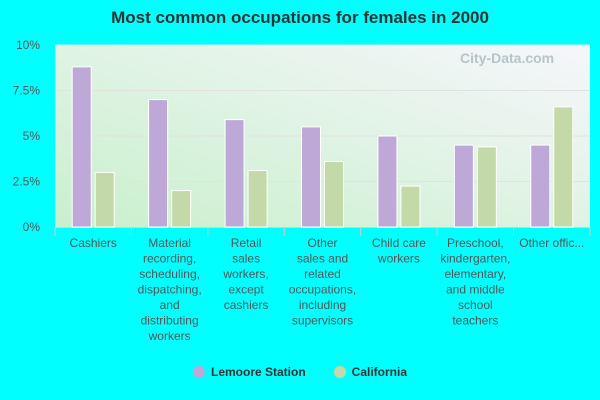 The height and width of the screenshot is (400, 600). What do you see at coordinates (475, 321) in the screenshot?
I see `x-category-label: teachers` at bounding box center [475, 321].